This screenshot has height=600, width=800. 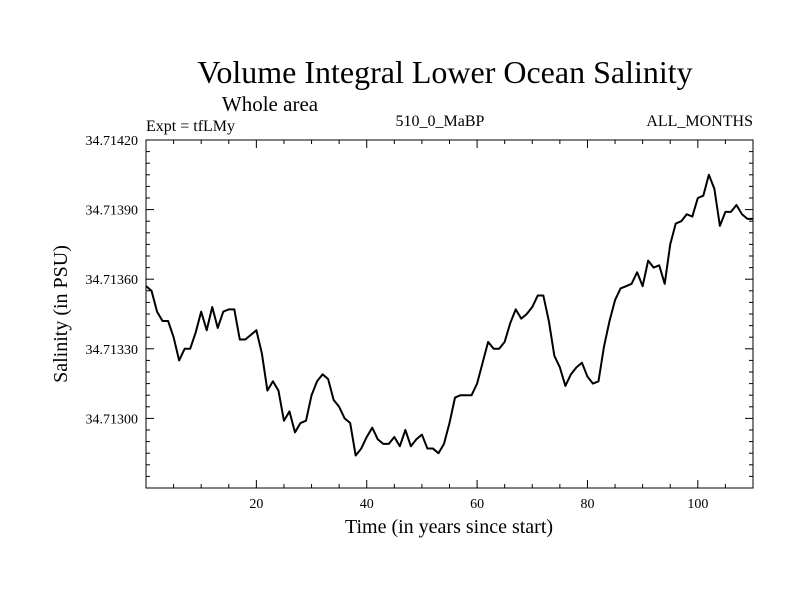 I want to click on x-tick-label: 100, so click(x=697, y=504).